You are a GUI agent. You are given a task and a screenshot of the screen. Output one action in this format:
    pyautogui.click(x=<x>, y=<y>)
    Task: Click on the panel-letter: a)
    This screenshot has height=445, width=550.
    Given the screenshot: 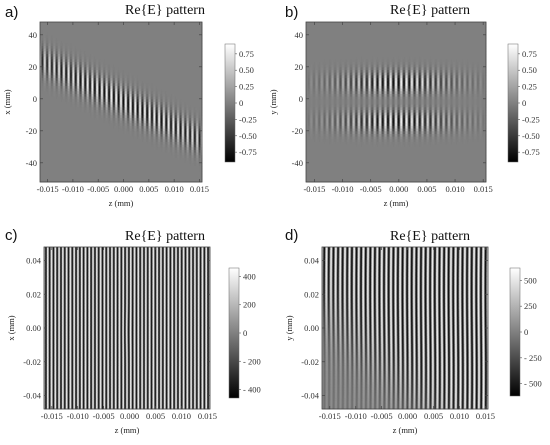 What is the action you would take?
    pyautogui.click(x=11, y=12)
    